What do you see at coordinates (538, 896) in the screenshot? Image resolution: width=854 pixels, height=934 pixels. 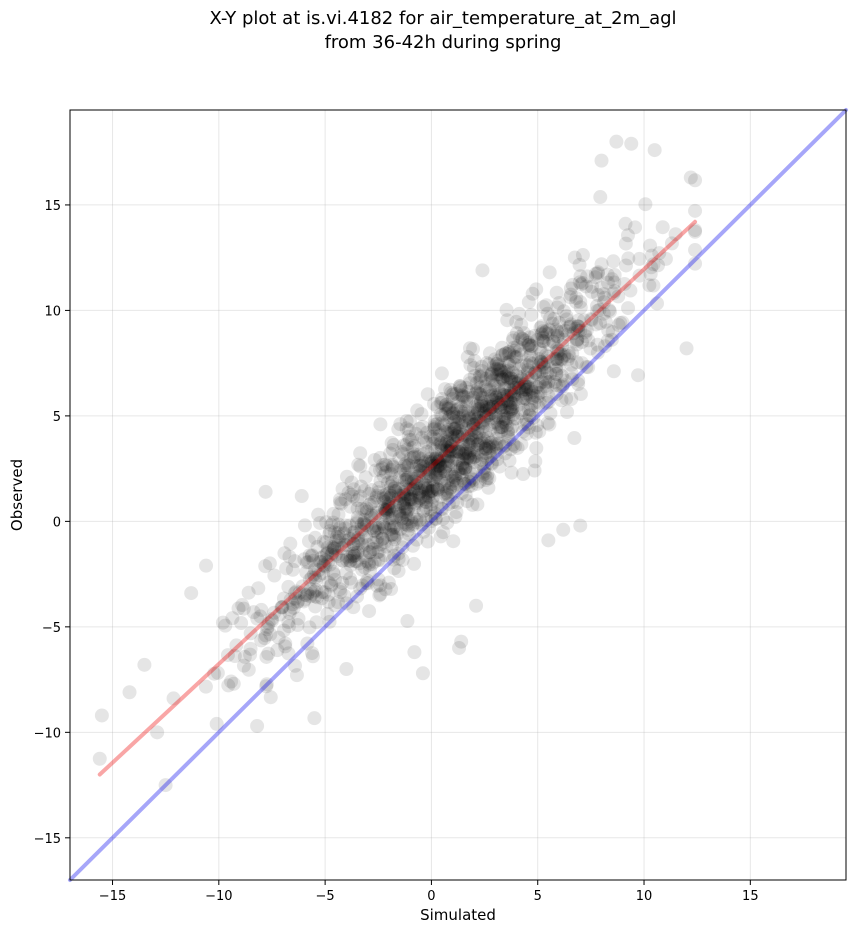 I see `x-tick-label: 5` at bounding box center [538, 896].